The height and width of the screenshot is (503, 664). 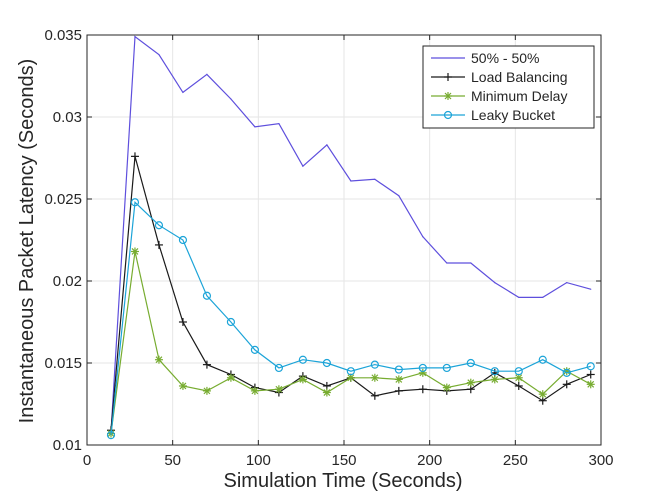 What do you see at coordinates (519, 77) in the screenshot?
I see `legend-label: Load Balancing` at bounding box center [519, 77].